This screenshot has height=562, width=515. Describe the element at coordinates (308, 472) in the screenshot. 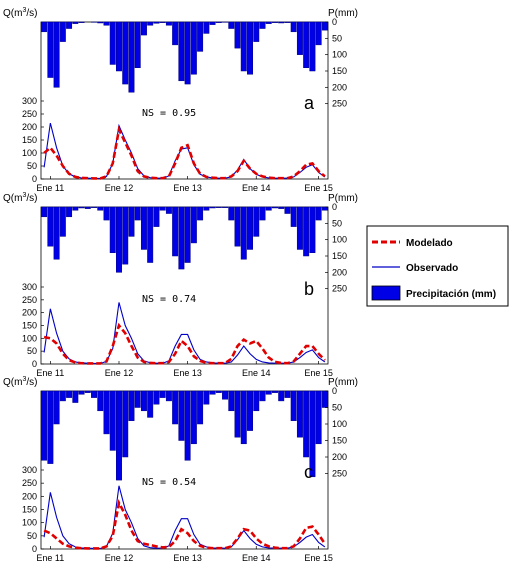

I see `panel-label: c` at that location.